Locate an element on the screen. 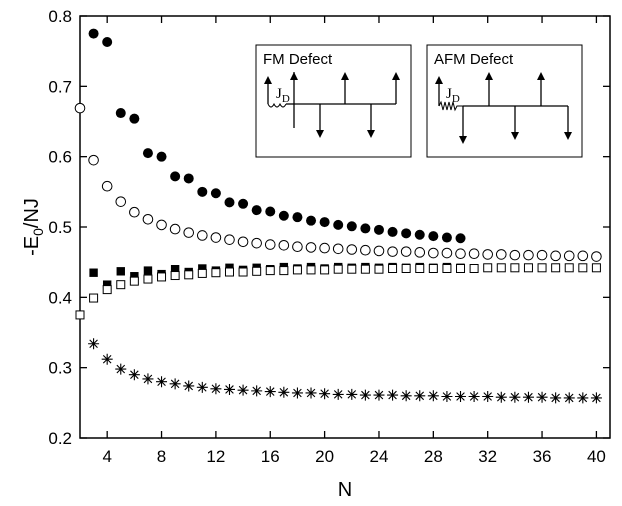  inset-afm-title: AFM Defect is located at coordinates (474, 59).